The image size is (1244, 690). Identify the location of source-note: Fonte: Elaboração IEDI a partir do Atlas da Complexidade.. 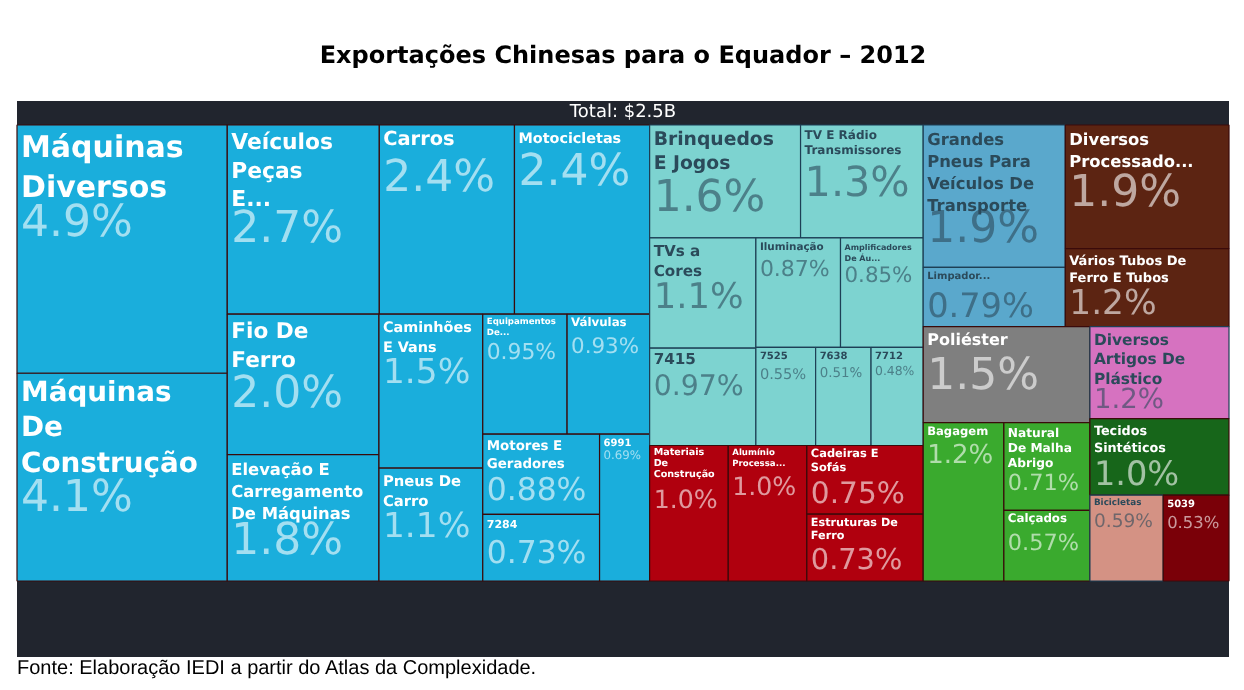
(277, 669).